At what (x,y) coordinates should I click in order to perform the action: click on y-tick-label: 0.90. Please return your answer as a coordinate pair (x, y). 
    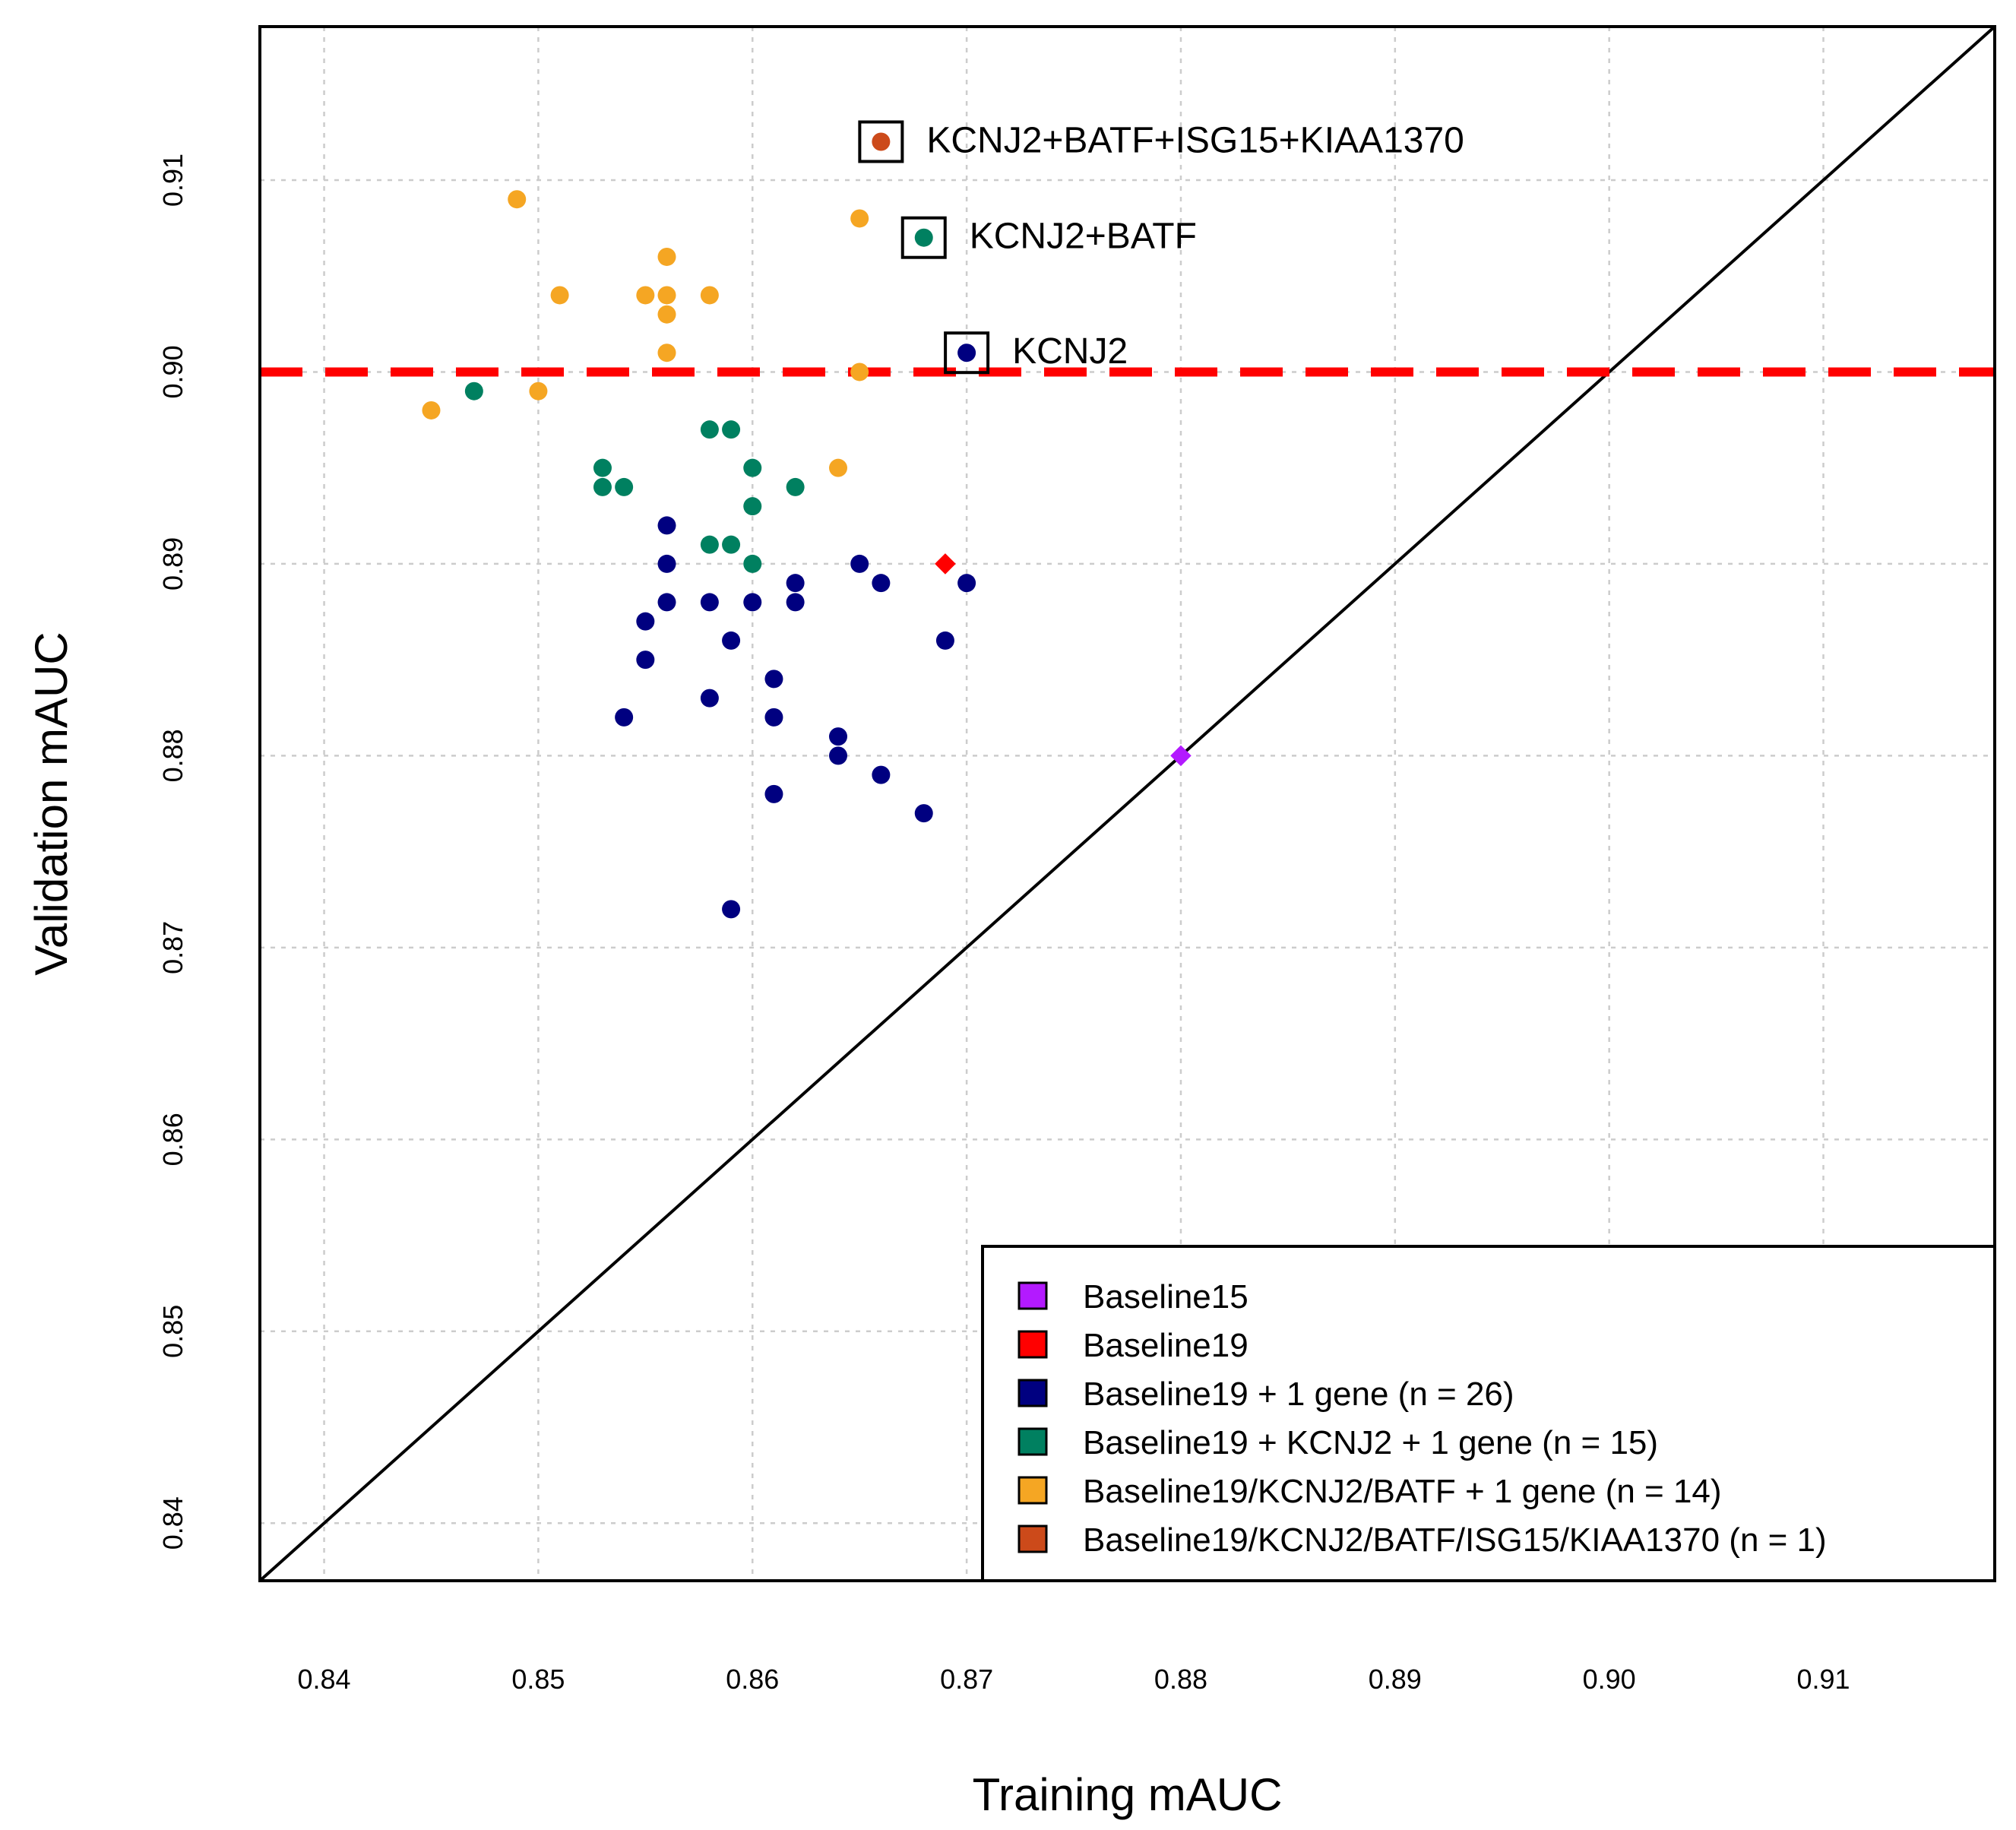
    Looking at the image, I should click on (172, 371).